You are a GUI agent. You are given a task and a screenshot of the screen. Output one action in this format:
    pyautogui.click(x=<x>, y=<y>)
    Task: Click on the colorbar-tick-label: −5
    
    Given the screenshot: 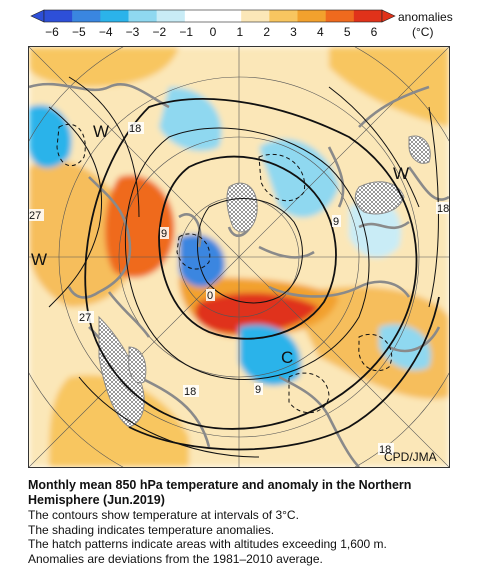 What is the action you would take?
    pyautogui.click(x=79, y=32)
    